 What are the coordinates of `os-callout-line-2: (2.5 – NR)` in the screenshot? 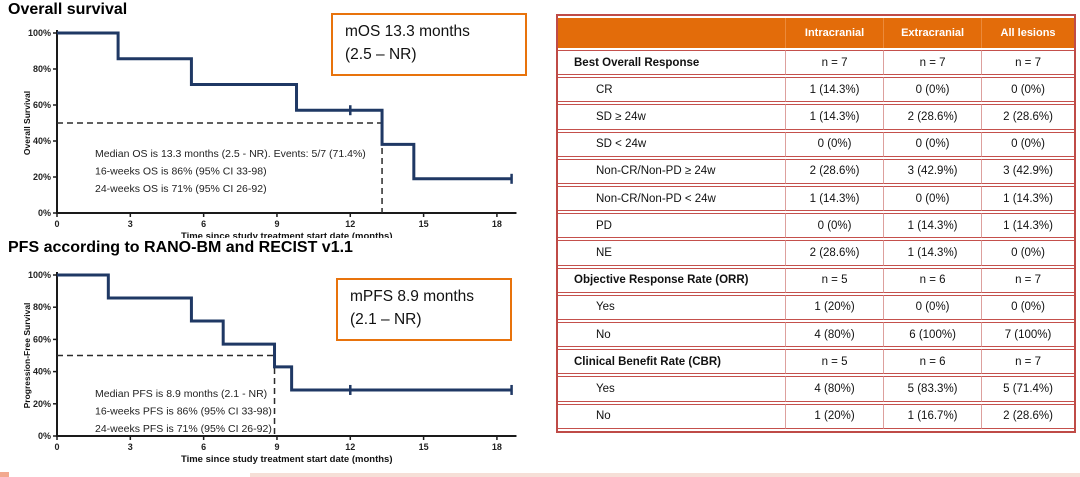 It's located at (381, 55).